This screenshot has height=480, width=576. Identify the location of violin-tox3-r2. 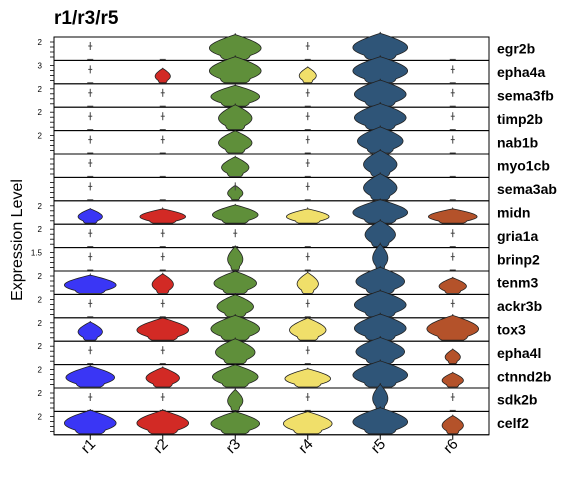
(163, 328).